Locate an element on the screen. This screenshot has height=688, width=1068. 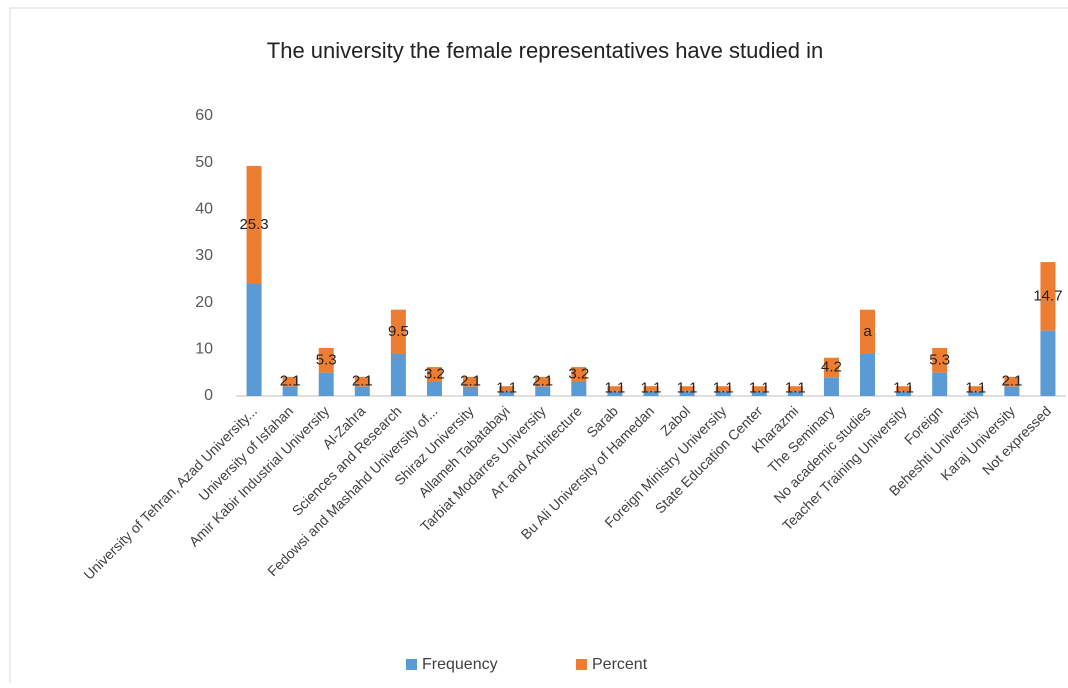
y-tick-label: 40 is located at coordinates (204, 209).